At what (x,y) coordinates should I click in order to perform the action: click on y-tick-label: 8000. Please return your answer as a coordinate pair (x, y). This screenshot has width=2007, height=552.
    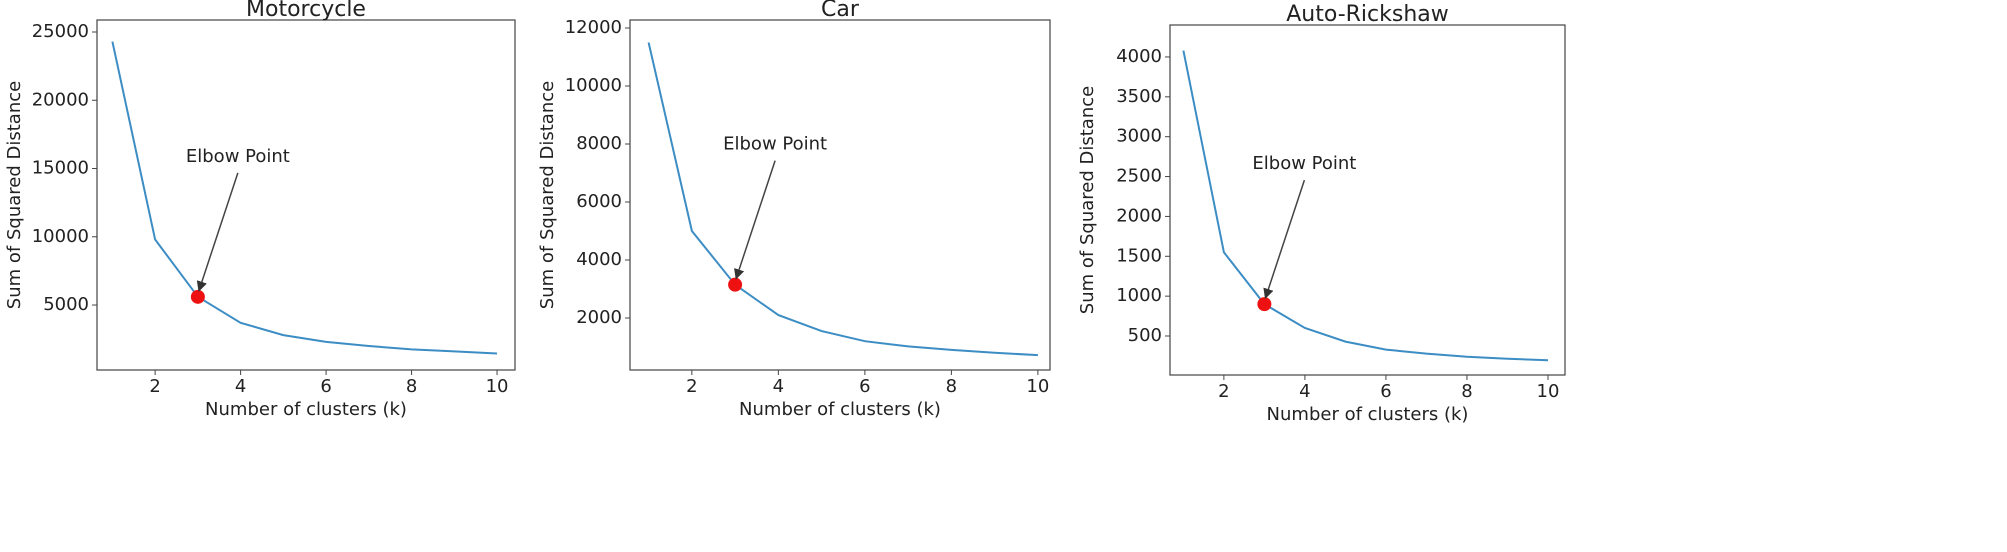
    Looking at the image, I should click on (599, 143).